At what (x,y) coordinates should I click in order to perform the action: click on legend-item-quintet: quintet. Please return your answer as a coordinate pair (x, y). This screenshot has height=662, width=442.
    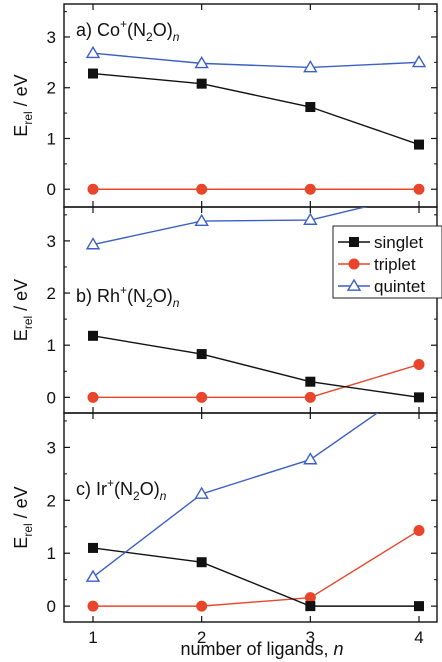
    Looking at the image, I should click on (381, 286).